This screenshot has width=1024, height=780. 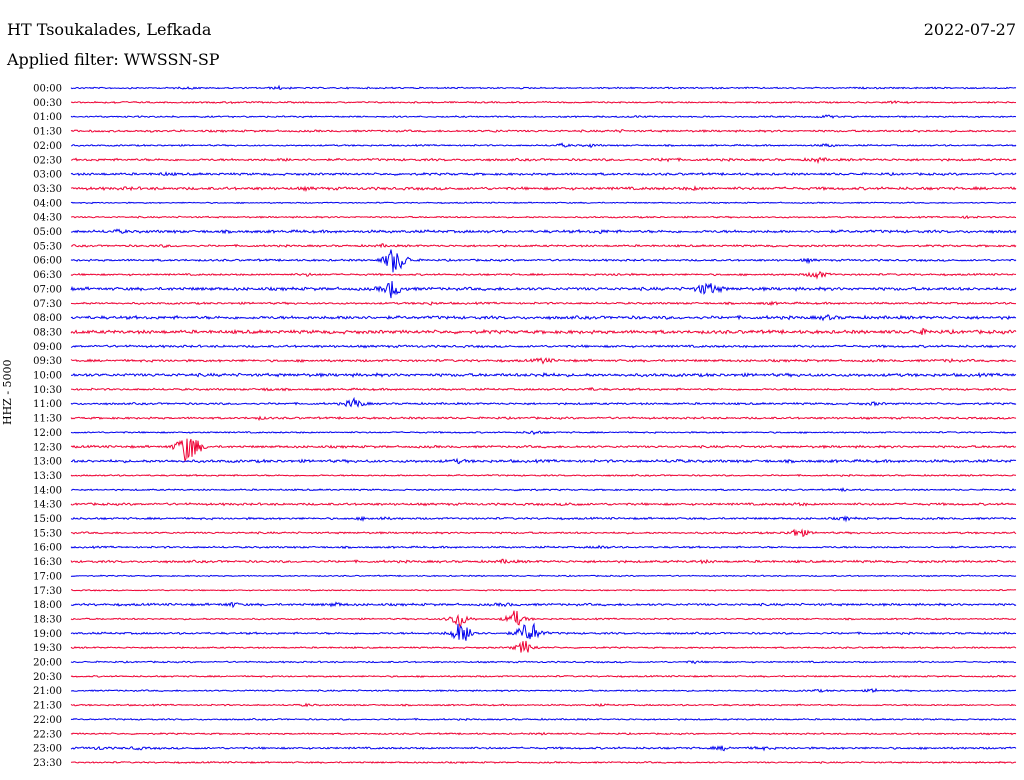 What do you see at coordinates (47, 218) in the screenshot?
I see `time-label: 04:30` at bounding box center [47, 218].